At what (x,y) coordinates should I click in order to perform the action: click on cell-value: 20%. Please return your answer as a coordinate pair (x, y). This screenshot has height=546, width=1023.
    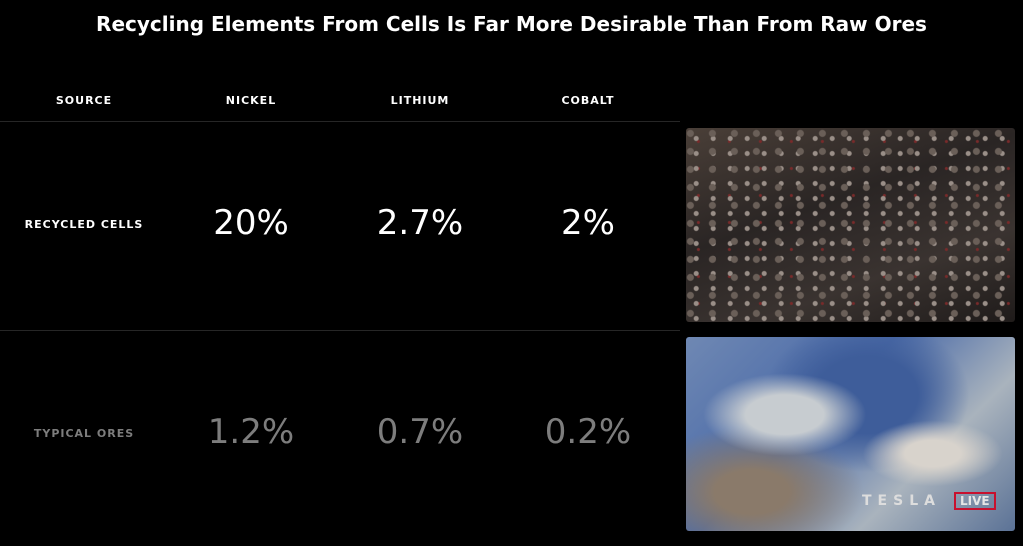
    Looking at the image, I should click on (251, 223).